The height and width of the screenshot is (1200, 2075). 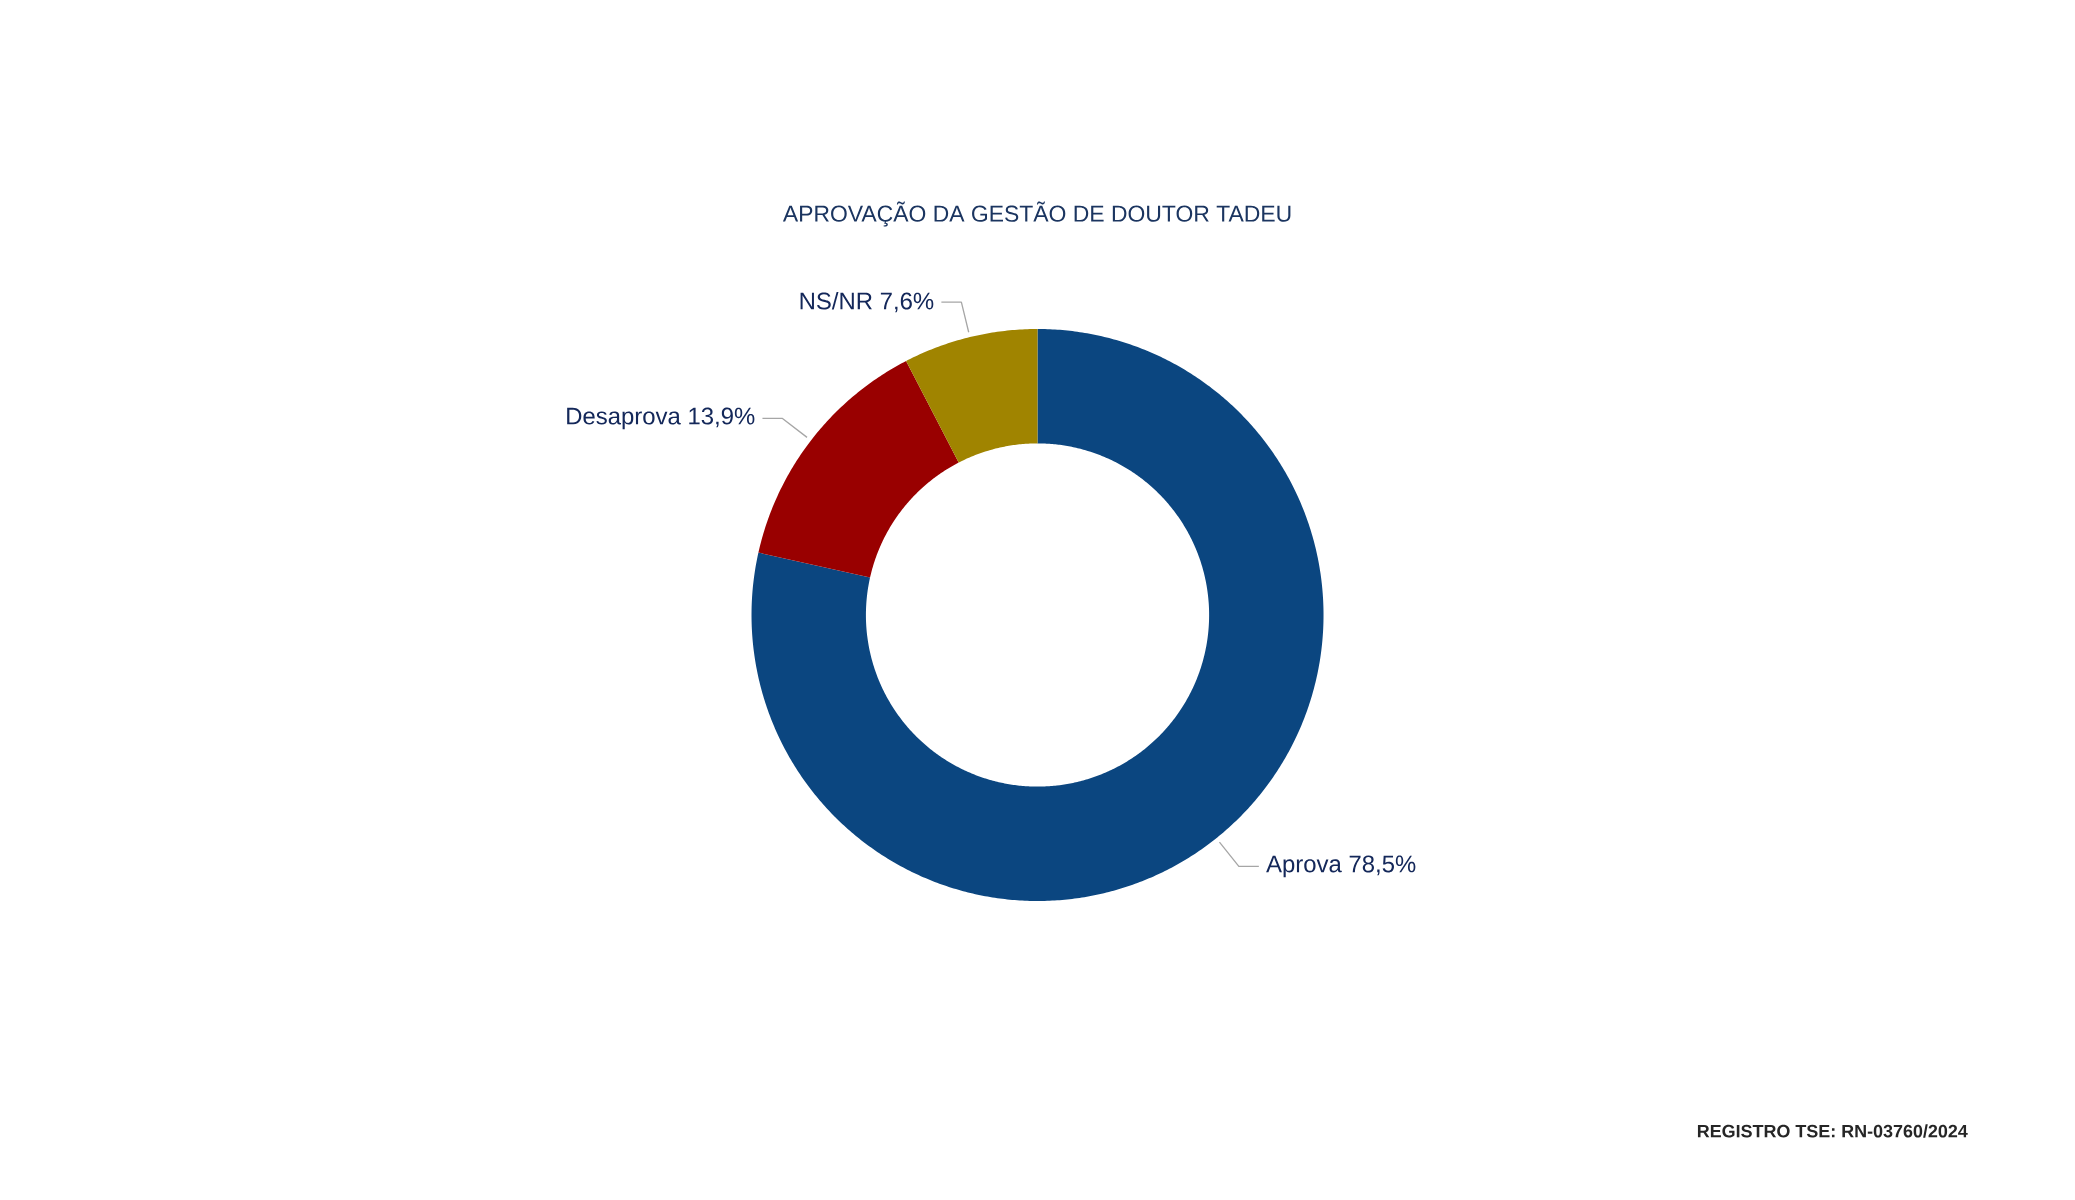 I want to click on chart-title: APROVAÇÃO DA GESTÃO DE DOUTOR TADEU, so click(x=1036, y=214).